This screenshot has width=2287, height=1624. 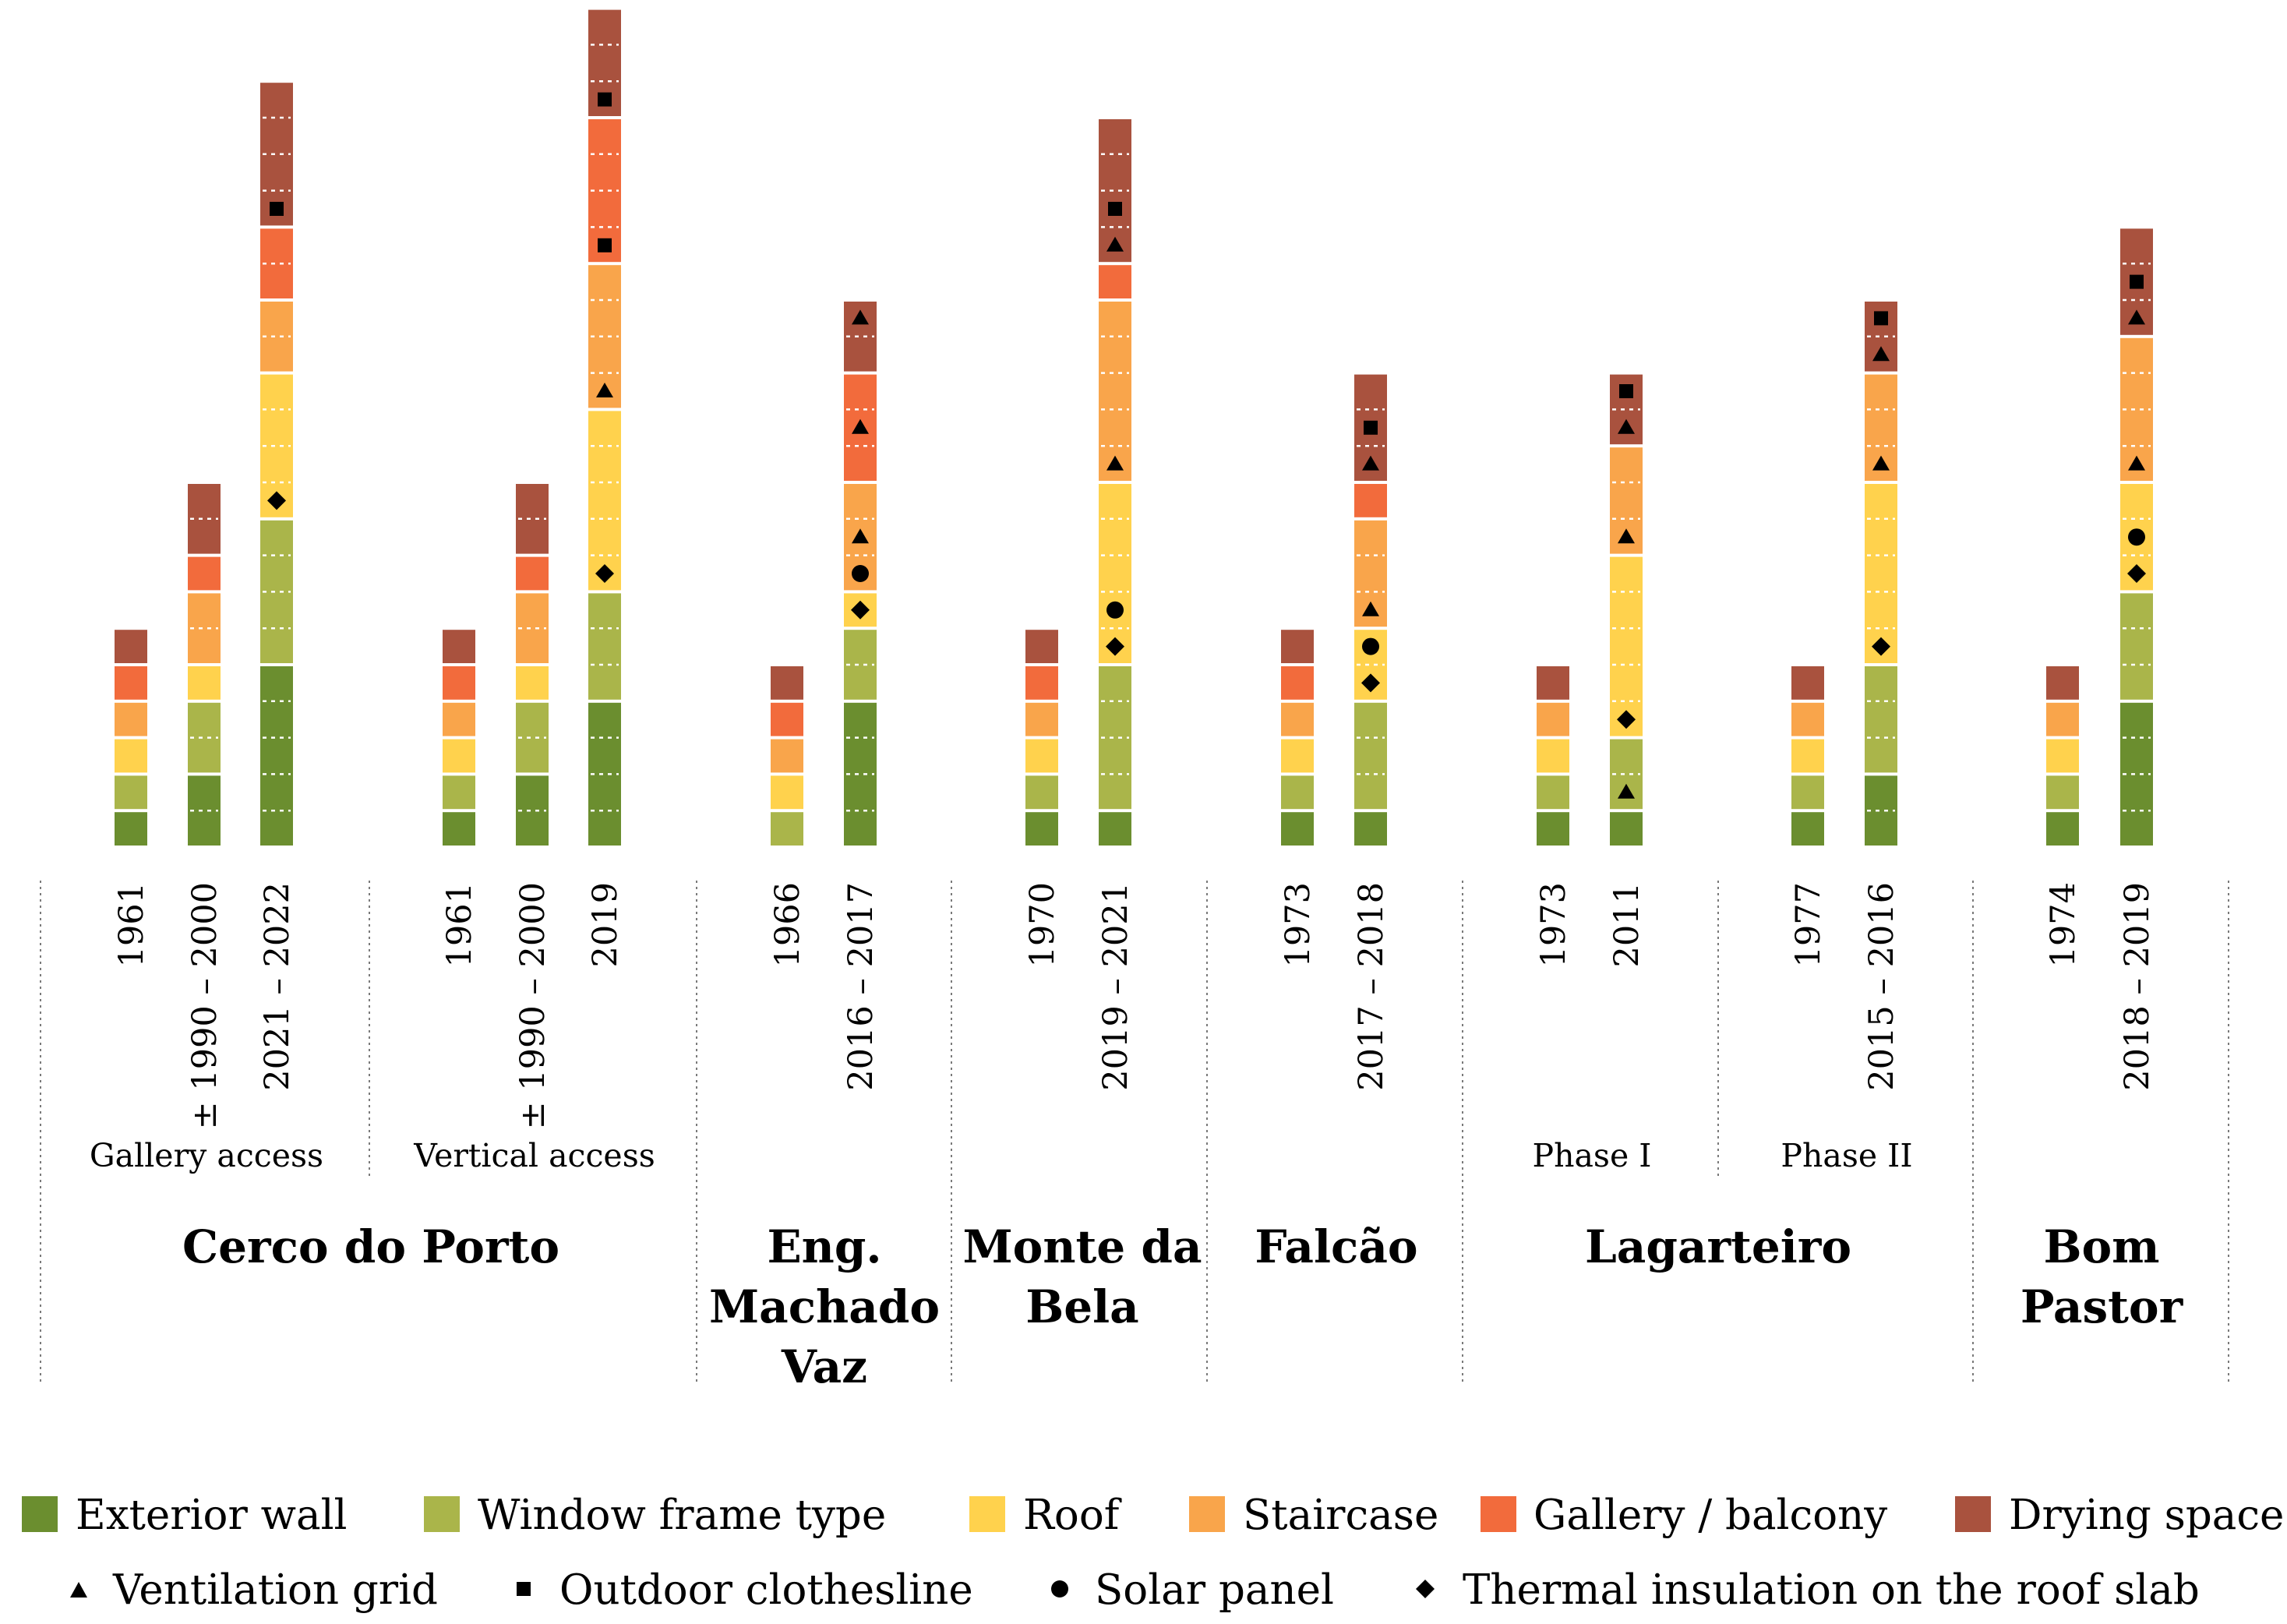 What do you see at coordinates (1626, 829) in the screenshot?
I see `bar-14-segment-exterior-wall` at bounding box center [1626, 829].